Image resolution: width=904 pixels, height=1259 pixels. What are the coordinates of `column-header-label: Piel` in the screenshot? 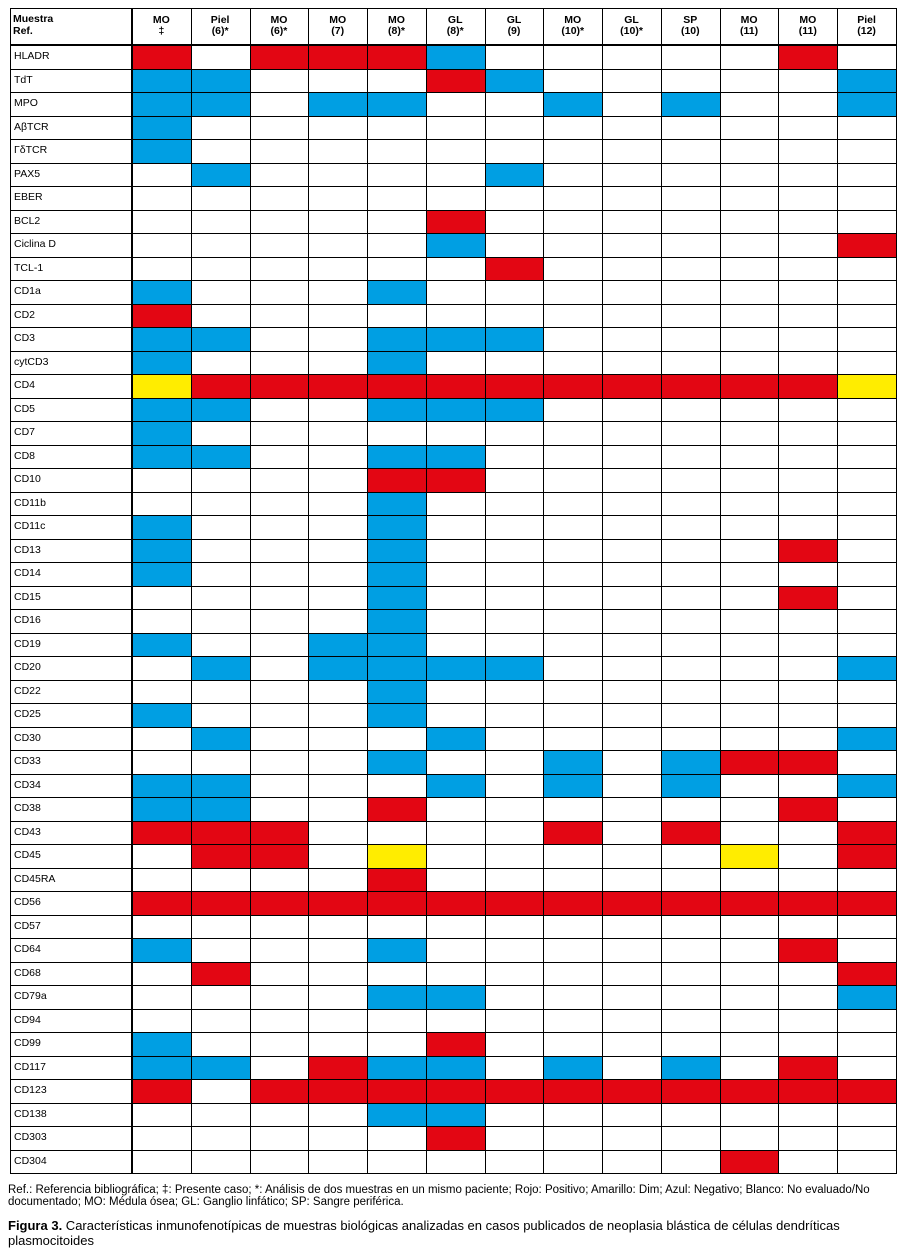 It's located at (220, 20).